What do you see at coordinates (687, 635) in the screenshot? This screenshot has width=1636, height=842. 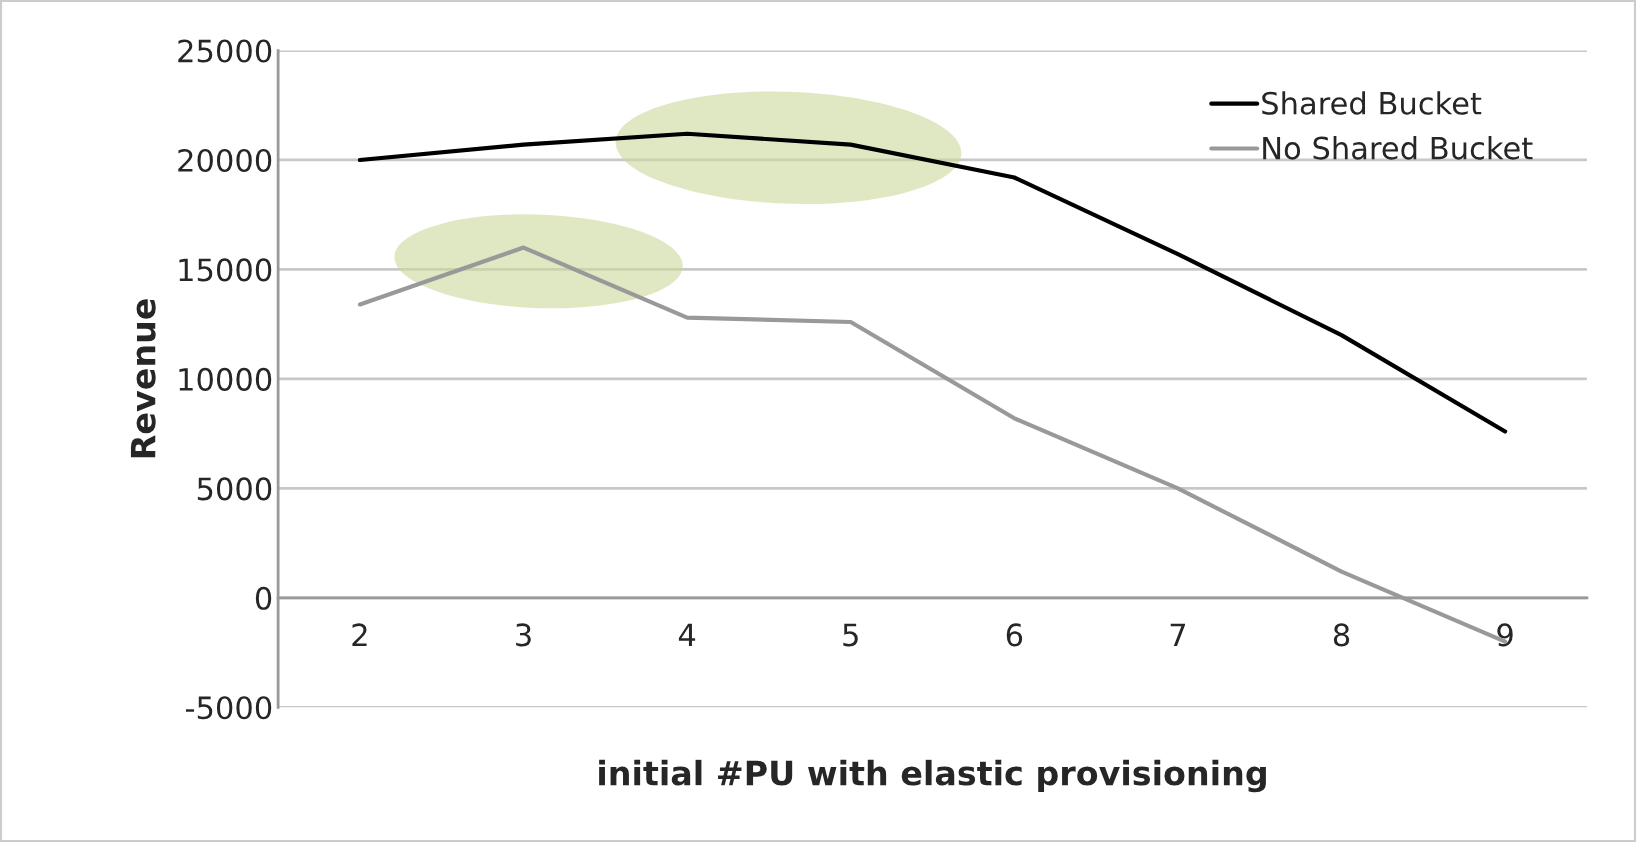 I see `x-tick-label: 4` at bounding box center [687, 635].